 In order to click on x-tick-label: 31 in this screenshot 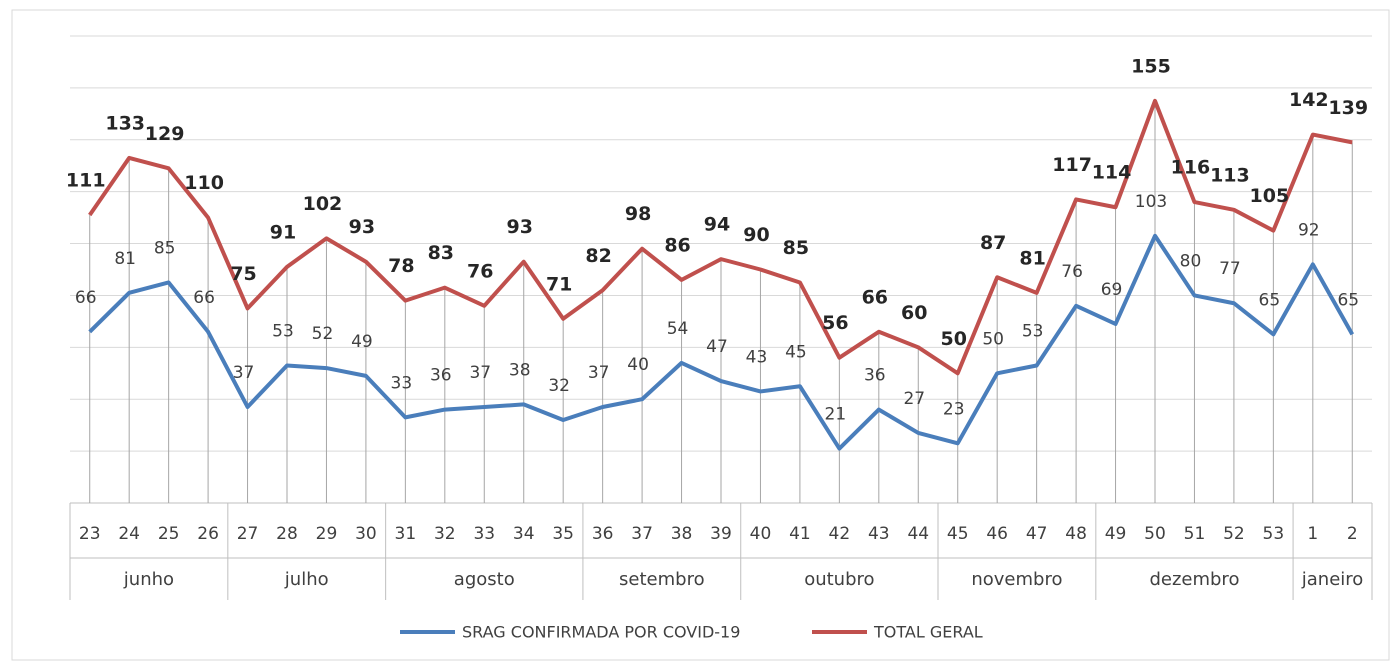, I will do `click(406, 534)`.